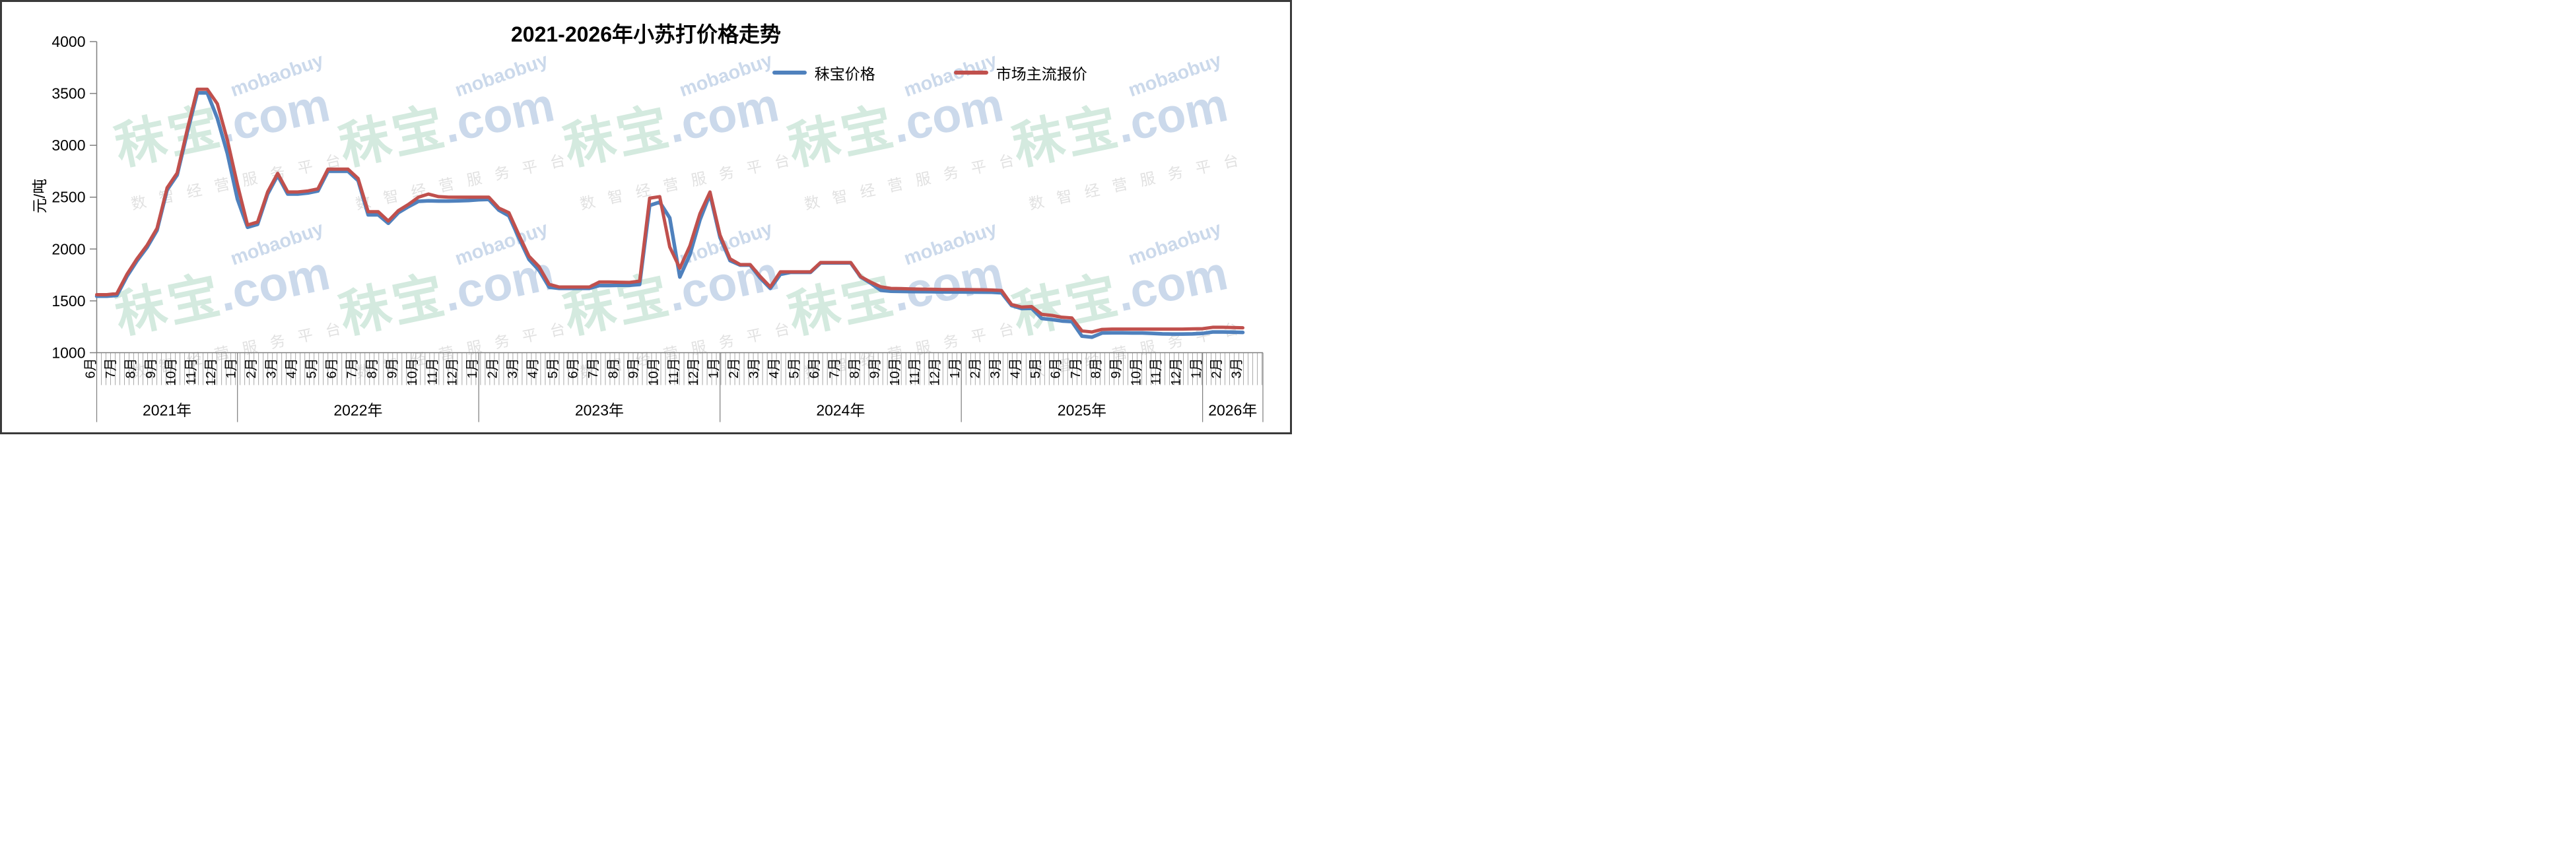  What do you see at coordinates (68, 197) in the screenshot?
I see `y-tick-label: 2500` at bounding box center [68, 197].